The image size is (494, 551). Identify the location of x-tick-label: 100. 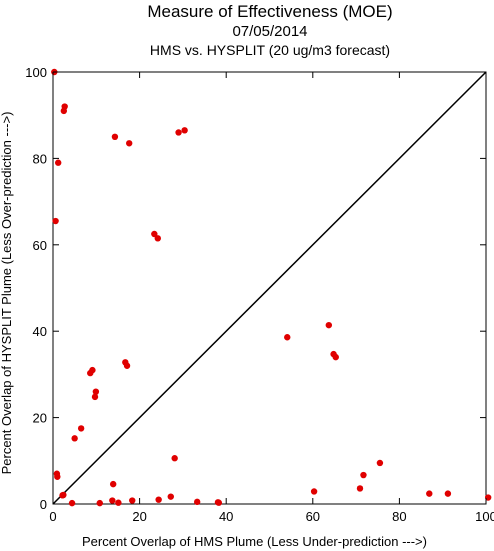
(484, 516).